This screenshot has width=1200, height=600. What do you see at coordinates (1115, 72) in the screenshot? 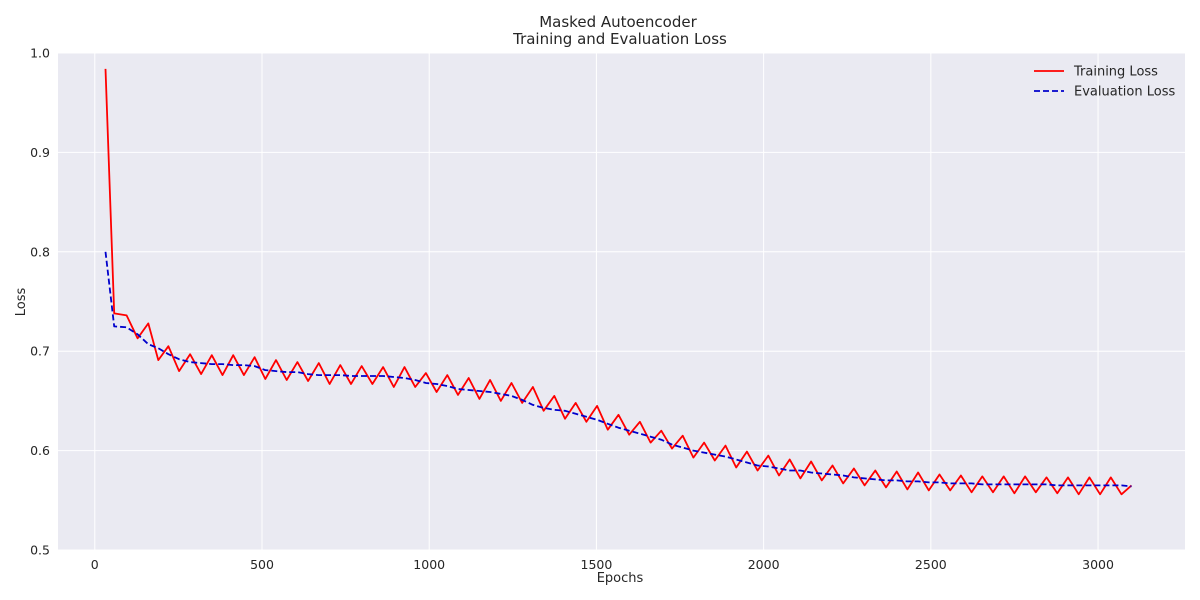
I see `legend-training-label: Training Loss` at bounding box center [1115, 72].